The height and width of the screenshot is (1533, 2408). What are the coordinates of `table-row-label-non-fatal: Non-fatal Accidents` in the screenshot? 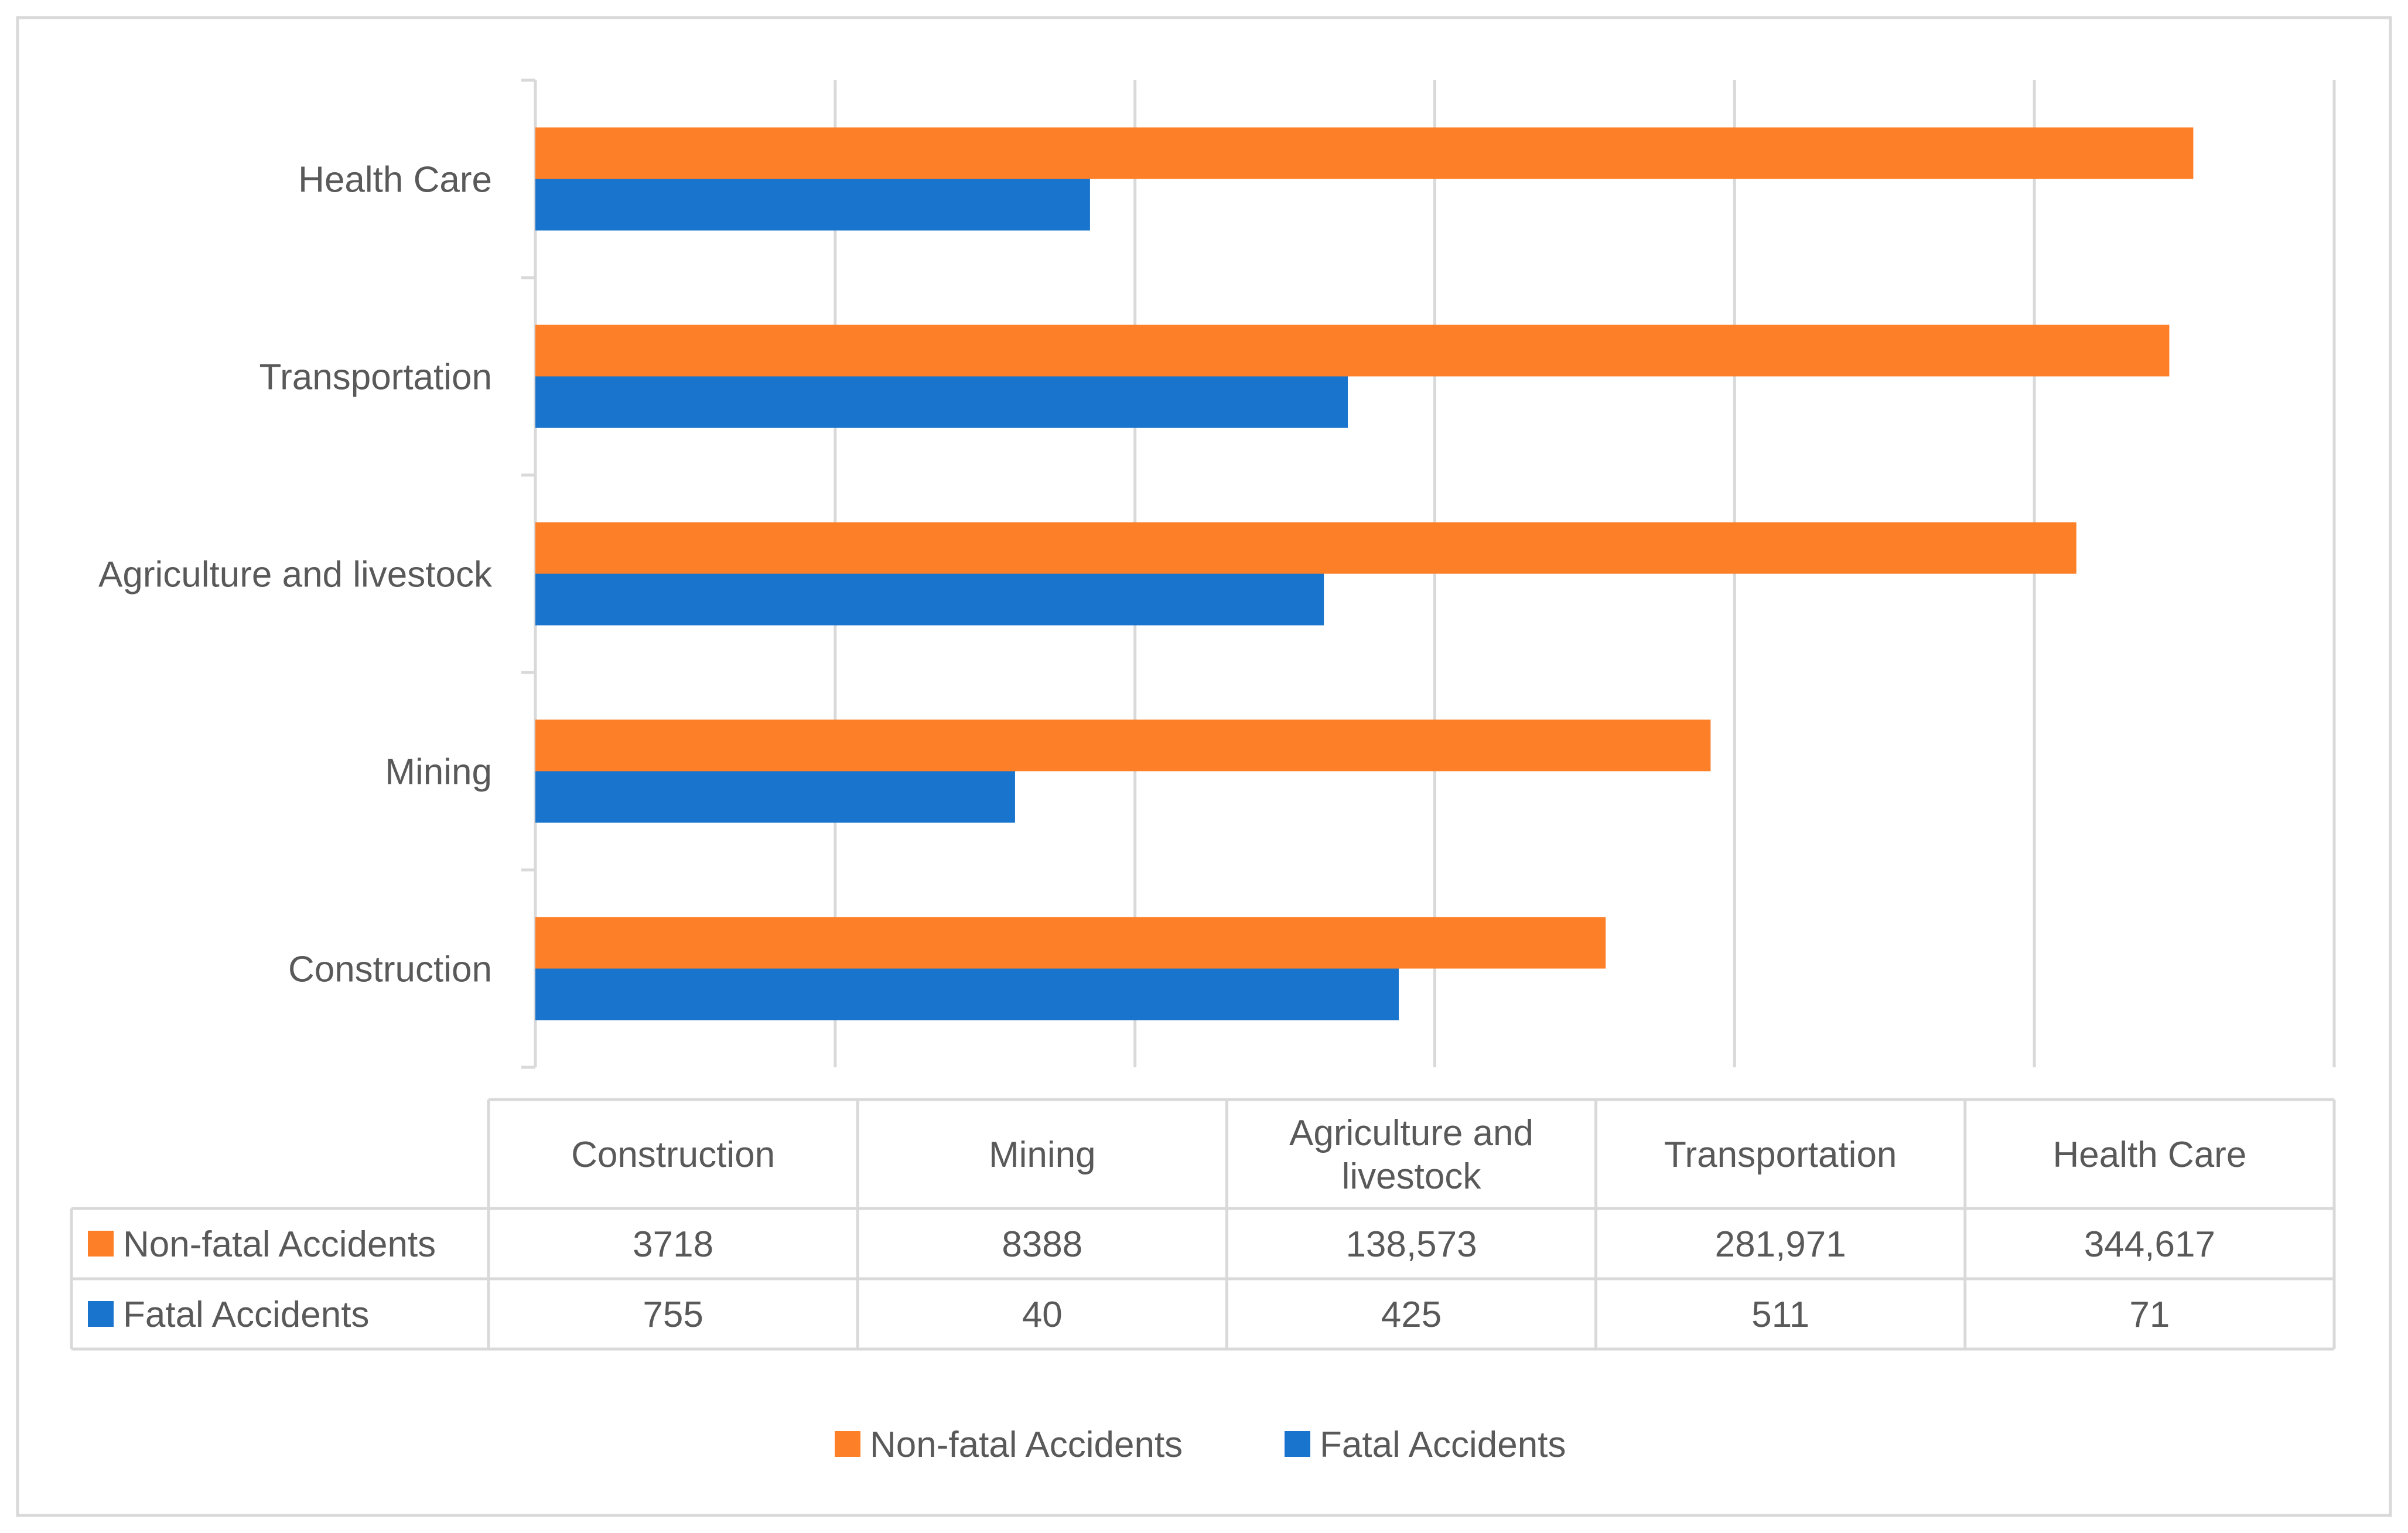 It's located at (279, 1244).